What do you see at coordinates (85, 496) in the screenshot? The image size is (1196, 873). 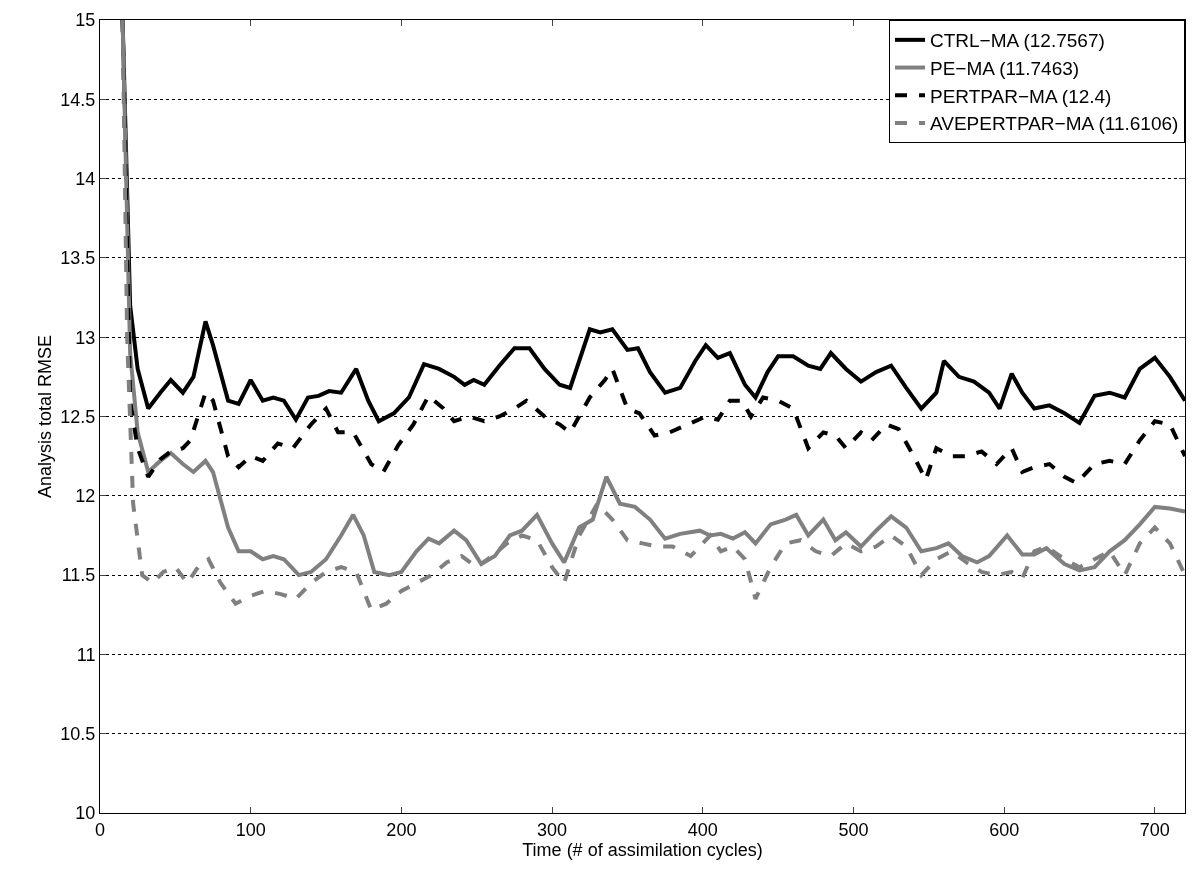 I see `y-tick-label: 12` at bounding box center [85, 496].